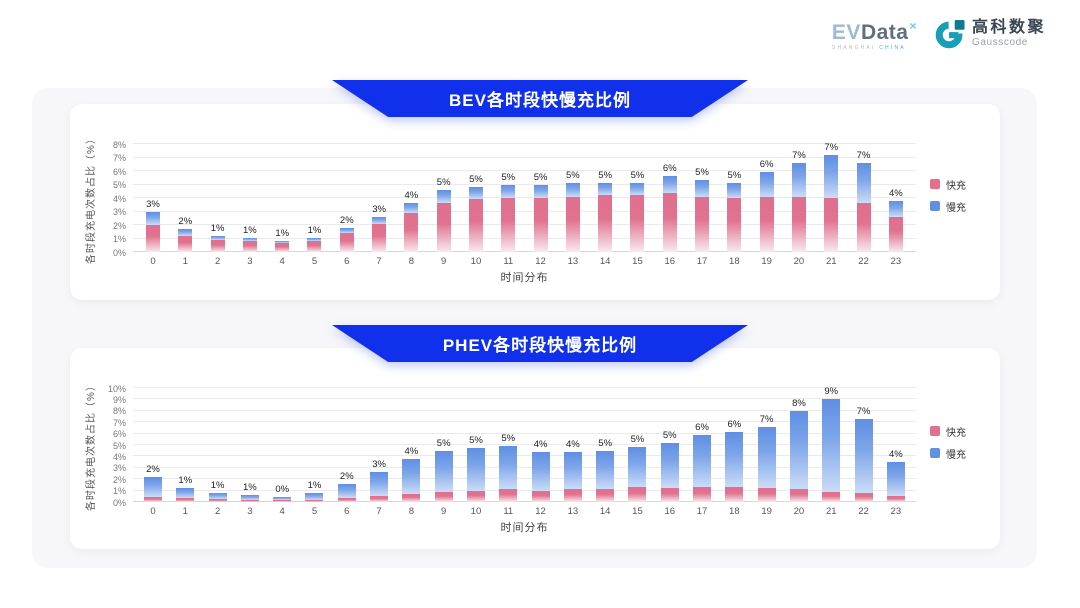 The image size is (1080, 608). I want to click on y-tick-label: 9%, so click(119, 399).